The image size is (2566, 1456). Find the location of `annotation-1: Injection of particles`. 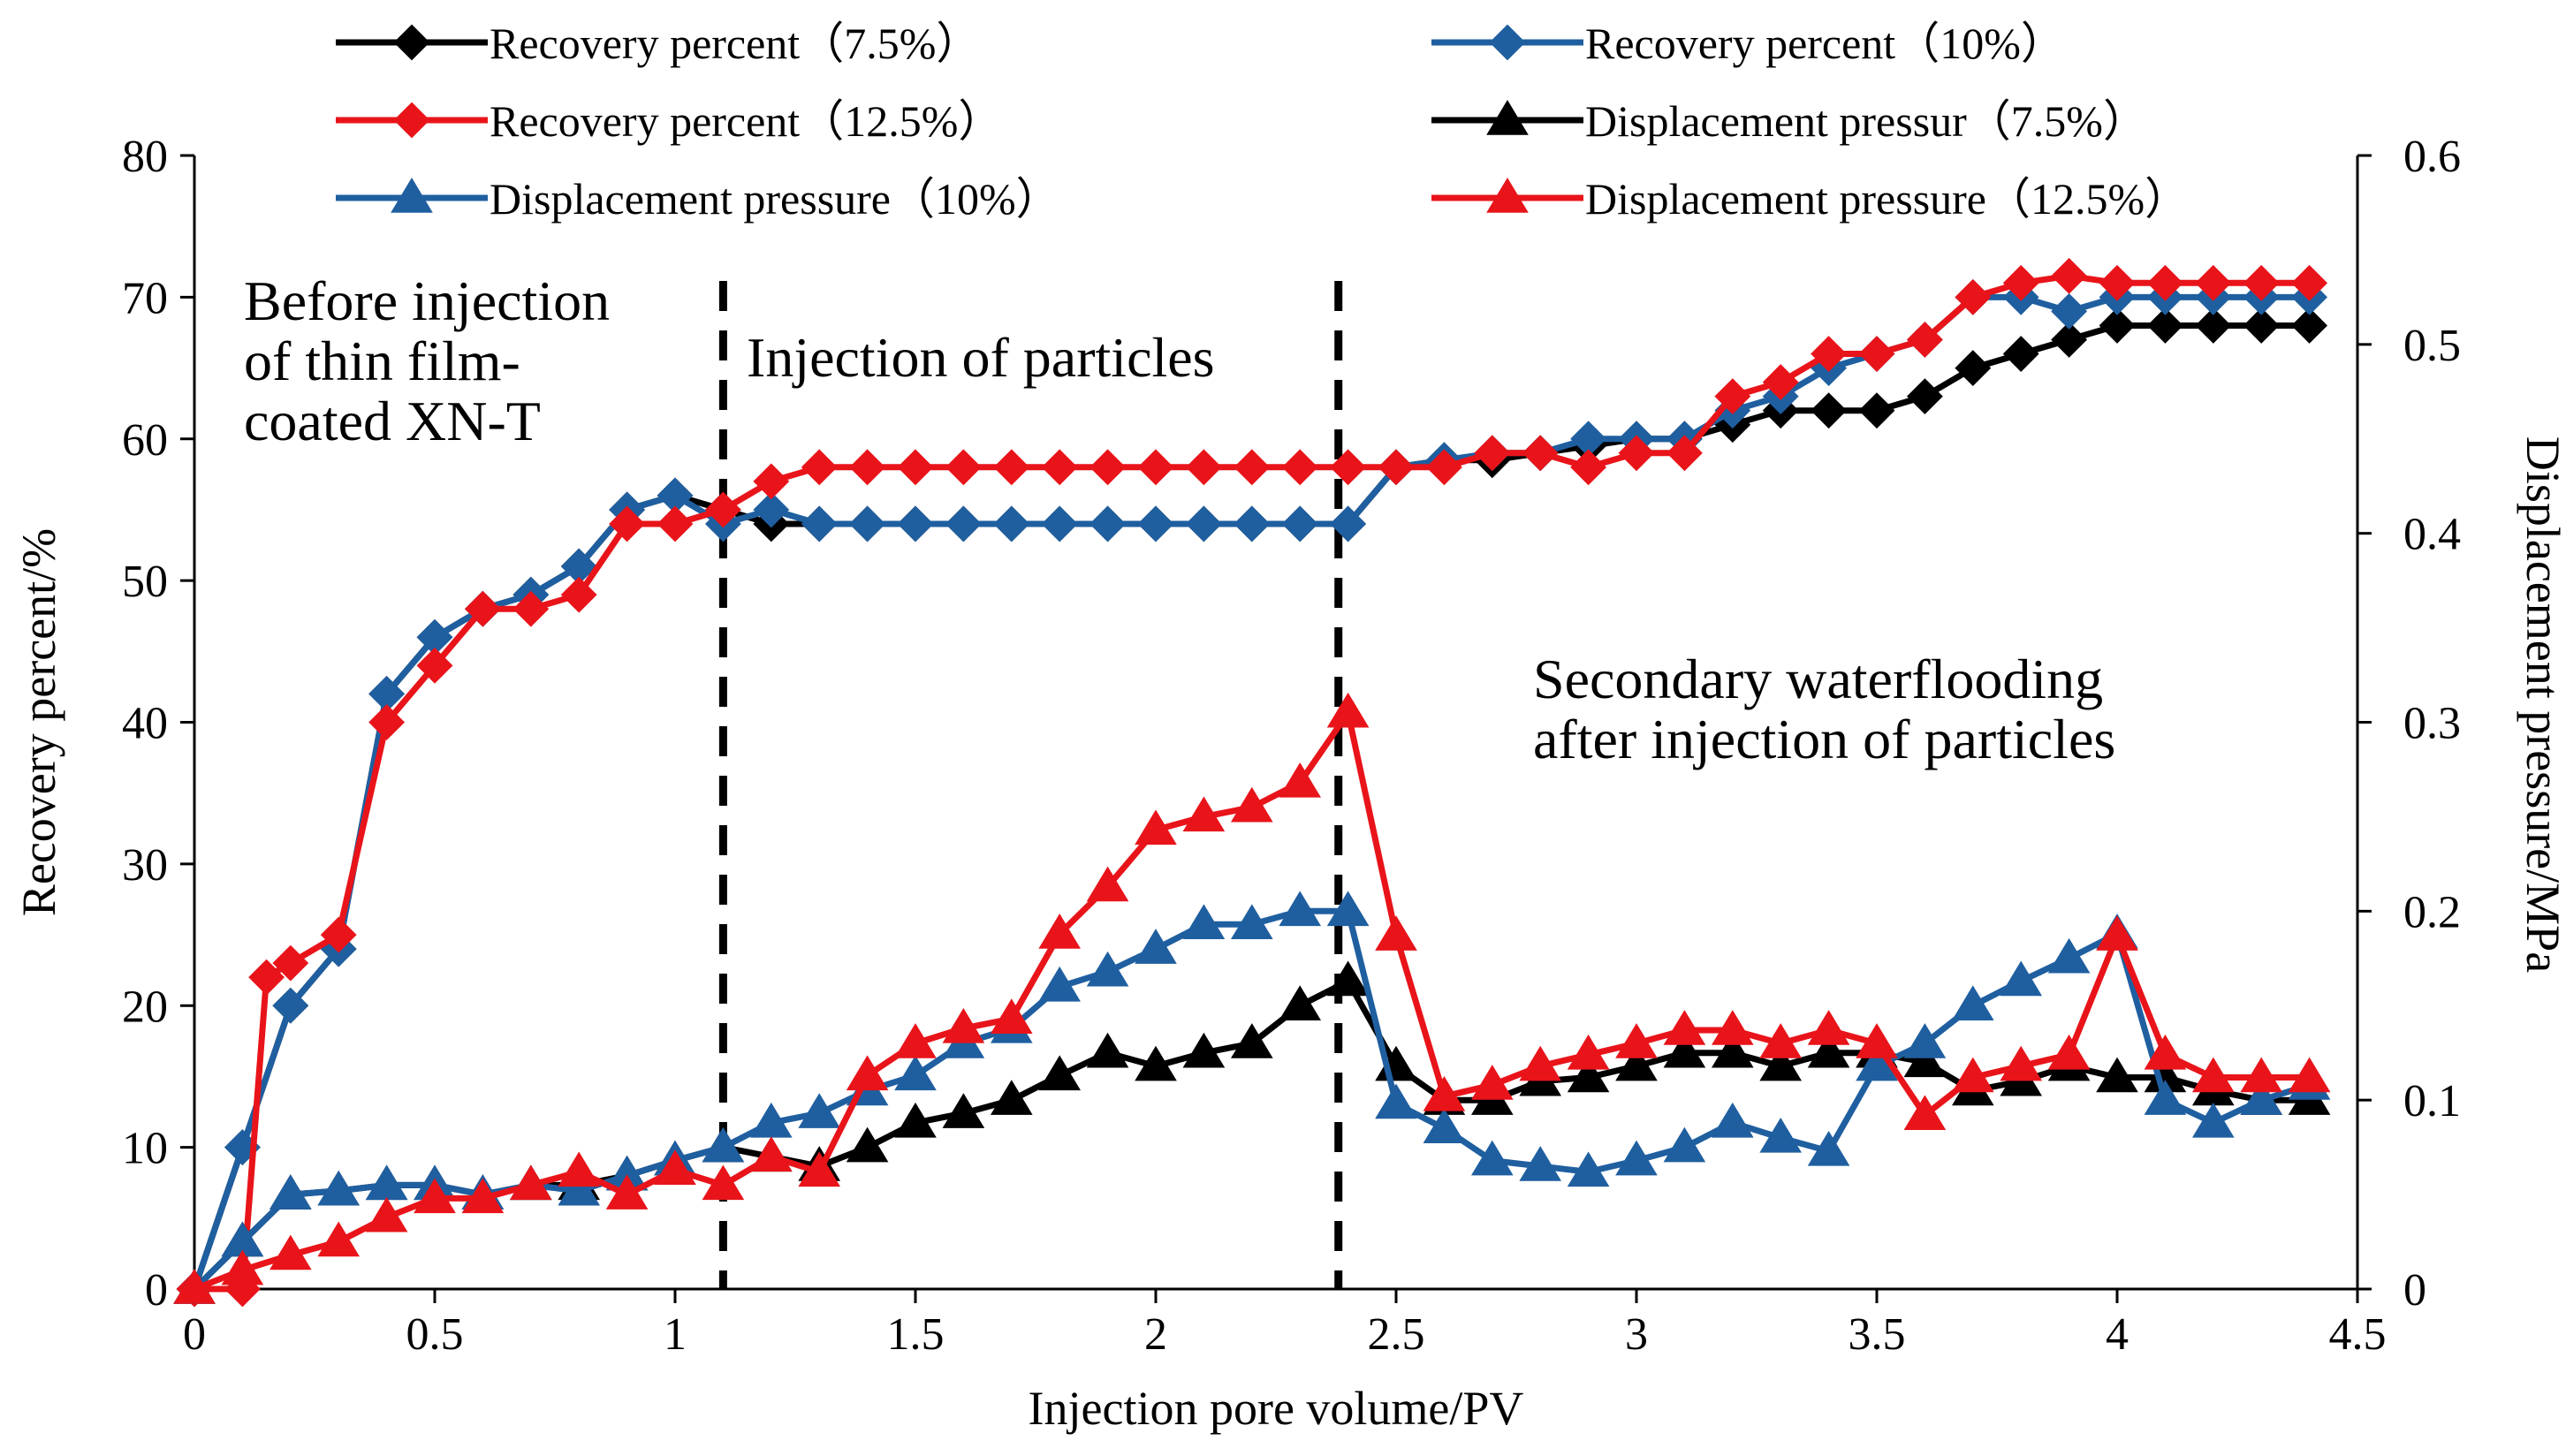

annotation-1: Injection of particles is located at coordinates (981, 357).